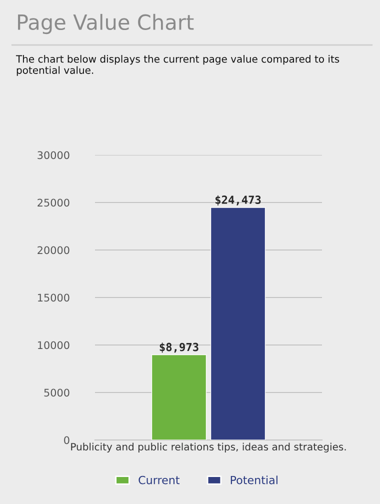 This screenshot has width=380, height=504. Describe the element at coordinates (208, 447) in the screenshot. I see `x-tick-label: Publicity and public relations tips, ideas and strategies.` at that location.